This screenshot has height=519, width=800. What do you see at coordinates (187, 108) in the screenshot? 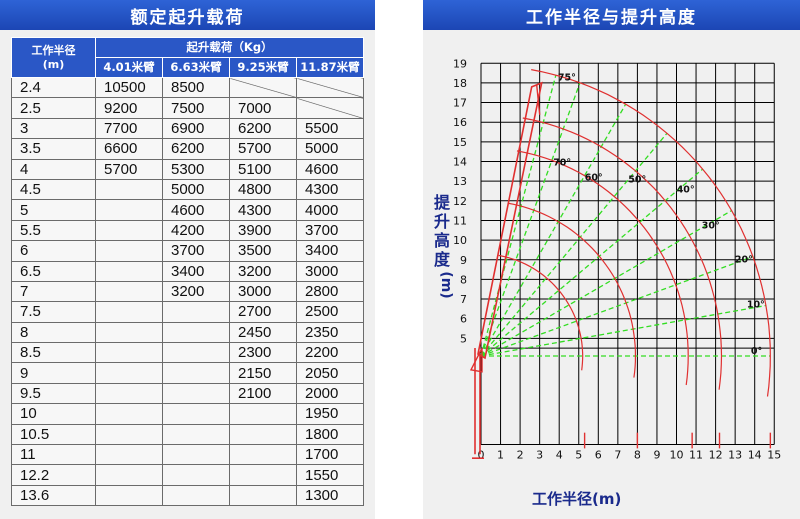
I see `table-row: 2.5 9200 7500 7000` at bounding box center [187, 108].